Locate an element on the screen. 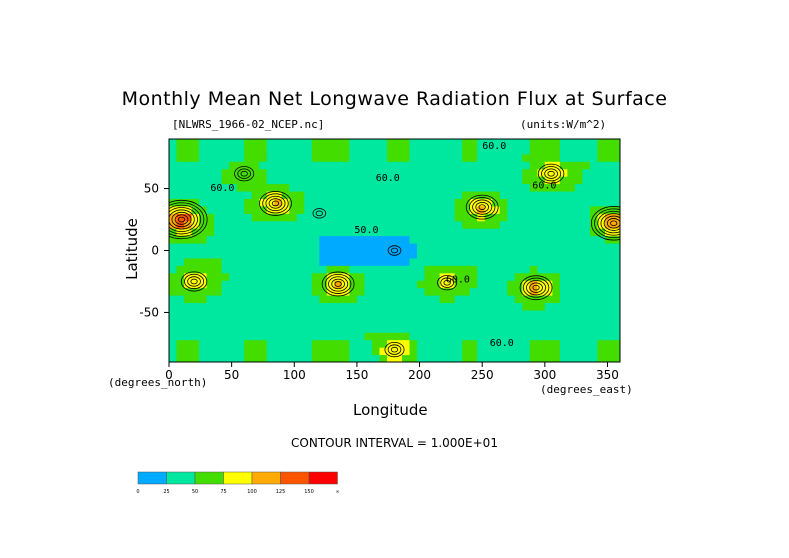 This screenshot has height=558, width=789. units-label: (units:W/m^2) is located at coordinates (563, 124).